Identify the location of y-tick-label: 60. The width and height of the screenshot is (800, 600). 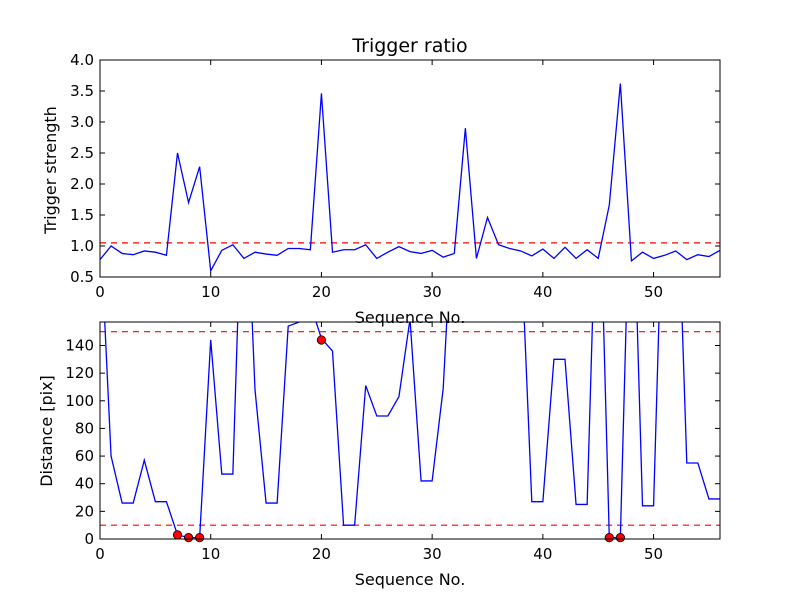
(84, 456).